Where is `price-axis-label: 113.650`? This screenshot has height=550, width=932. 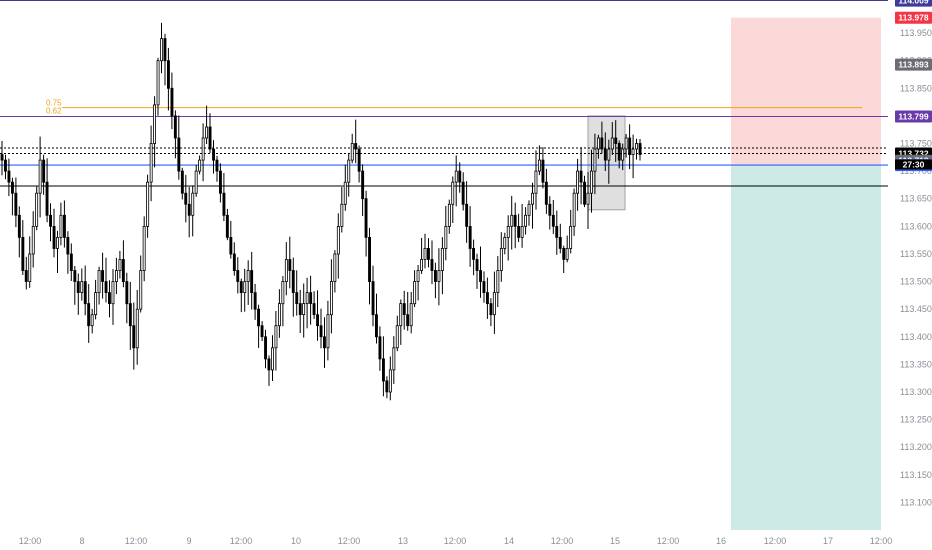
price-axis-label: 113.650 is located at coordinates (916, 199).